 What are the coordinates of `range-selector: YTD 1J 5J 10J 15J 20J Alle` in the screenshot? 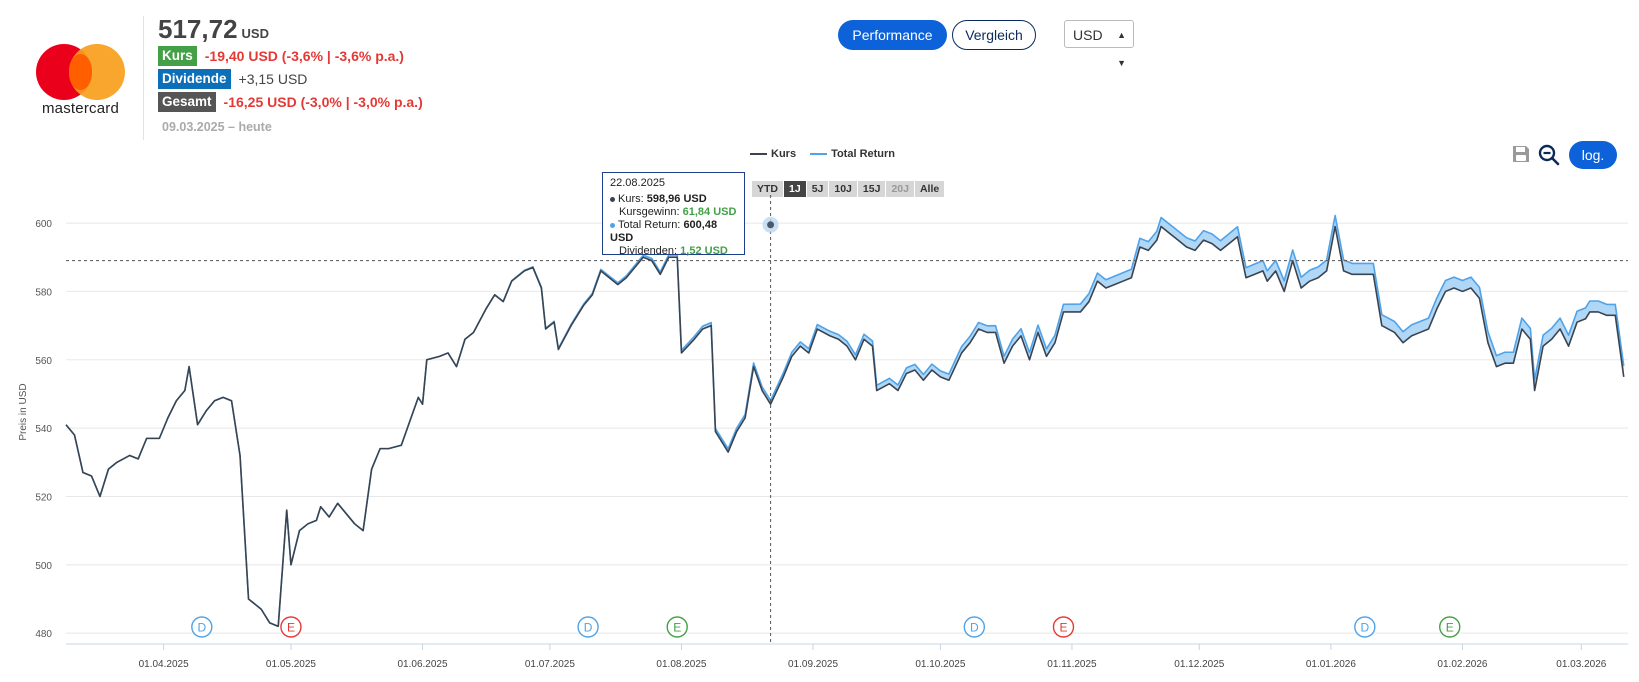 It's located at (848, 189).